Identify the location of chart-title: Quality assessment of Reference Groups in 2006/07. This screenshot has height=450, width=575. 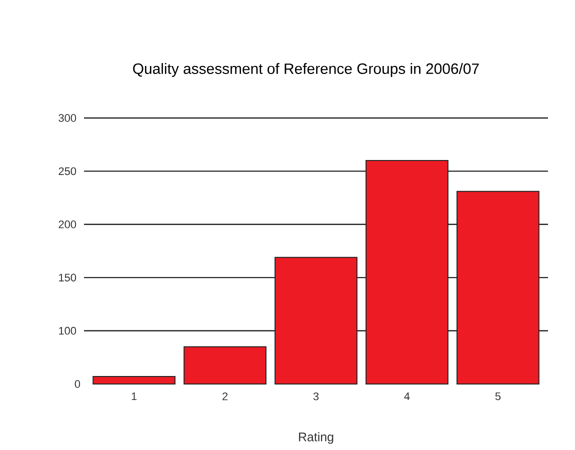
(306, 70).